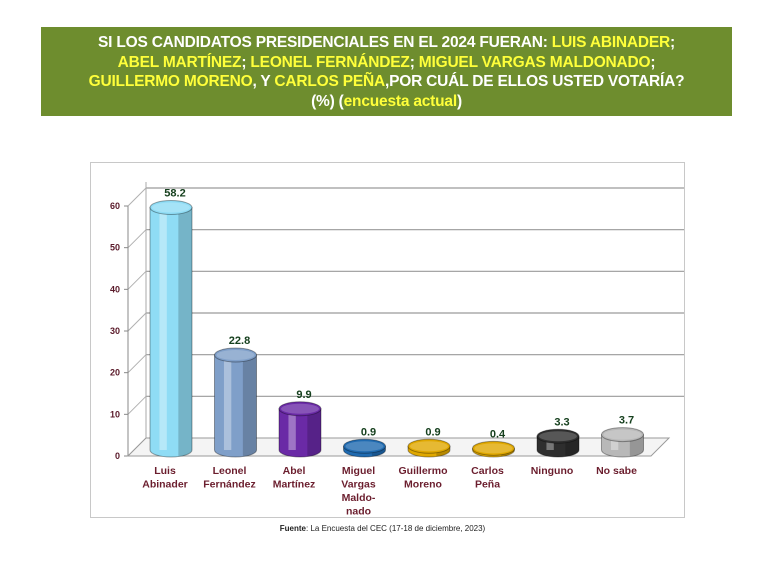  I want to click on x-tick-label: Guillermo, so click(422, 471).